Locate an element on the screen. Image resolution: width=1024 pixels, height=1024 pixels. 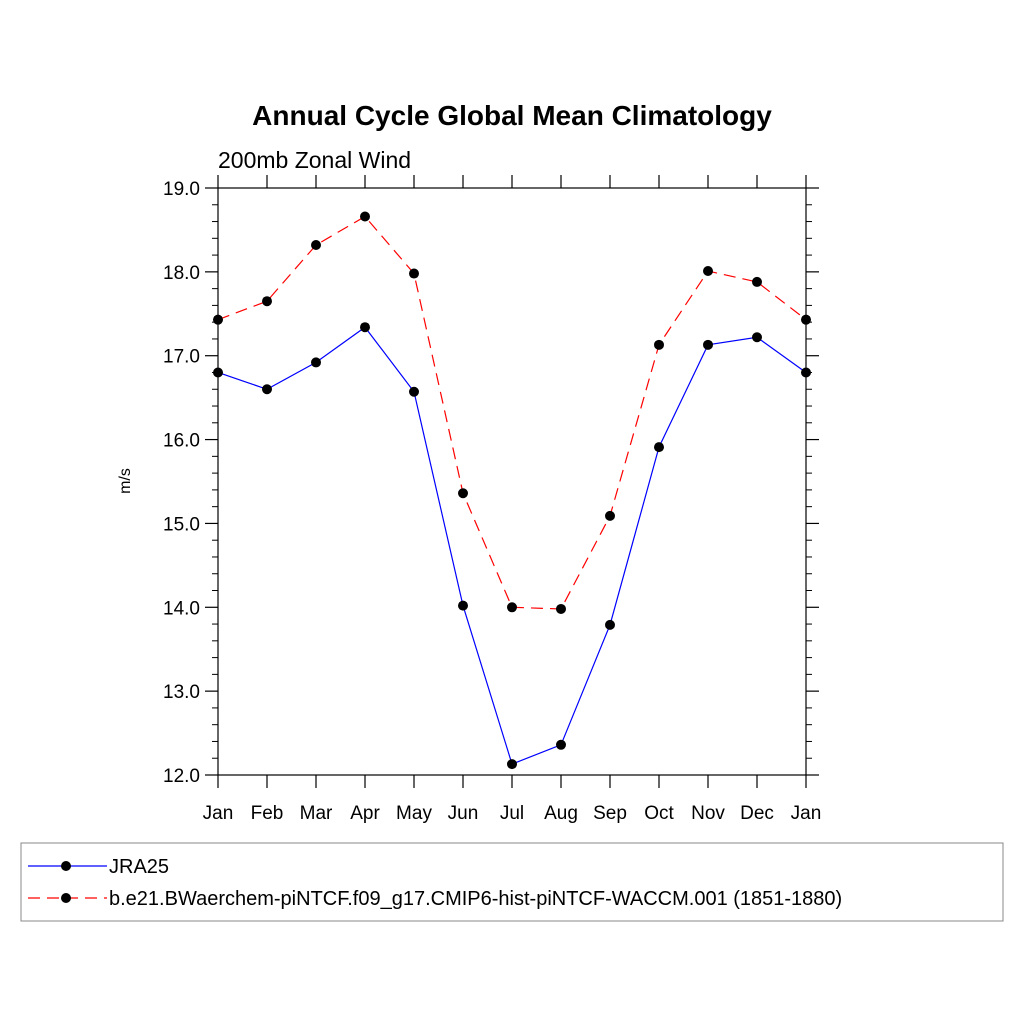
y-tick-label: 13.0 is located at coordinates (181, 692).